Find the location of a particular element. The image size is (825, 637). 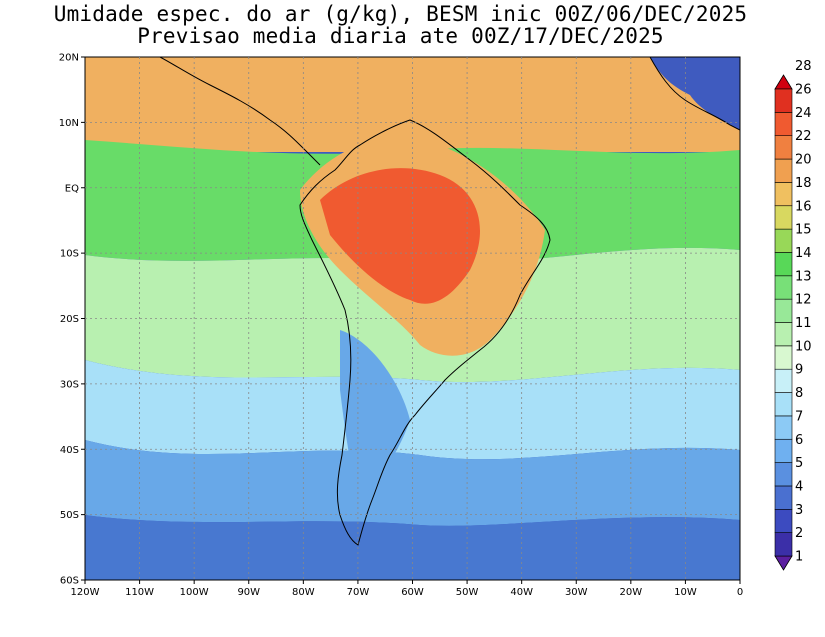

colorbar-label: 5 is located at coordinates (799, 463).